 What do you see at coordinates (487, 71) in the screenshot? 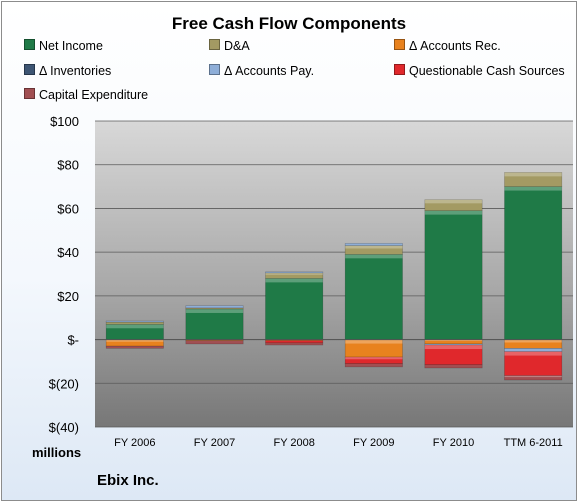
I see `legend-label: Questionable Cash Sources` at bounding box center [487, 71].